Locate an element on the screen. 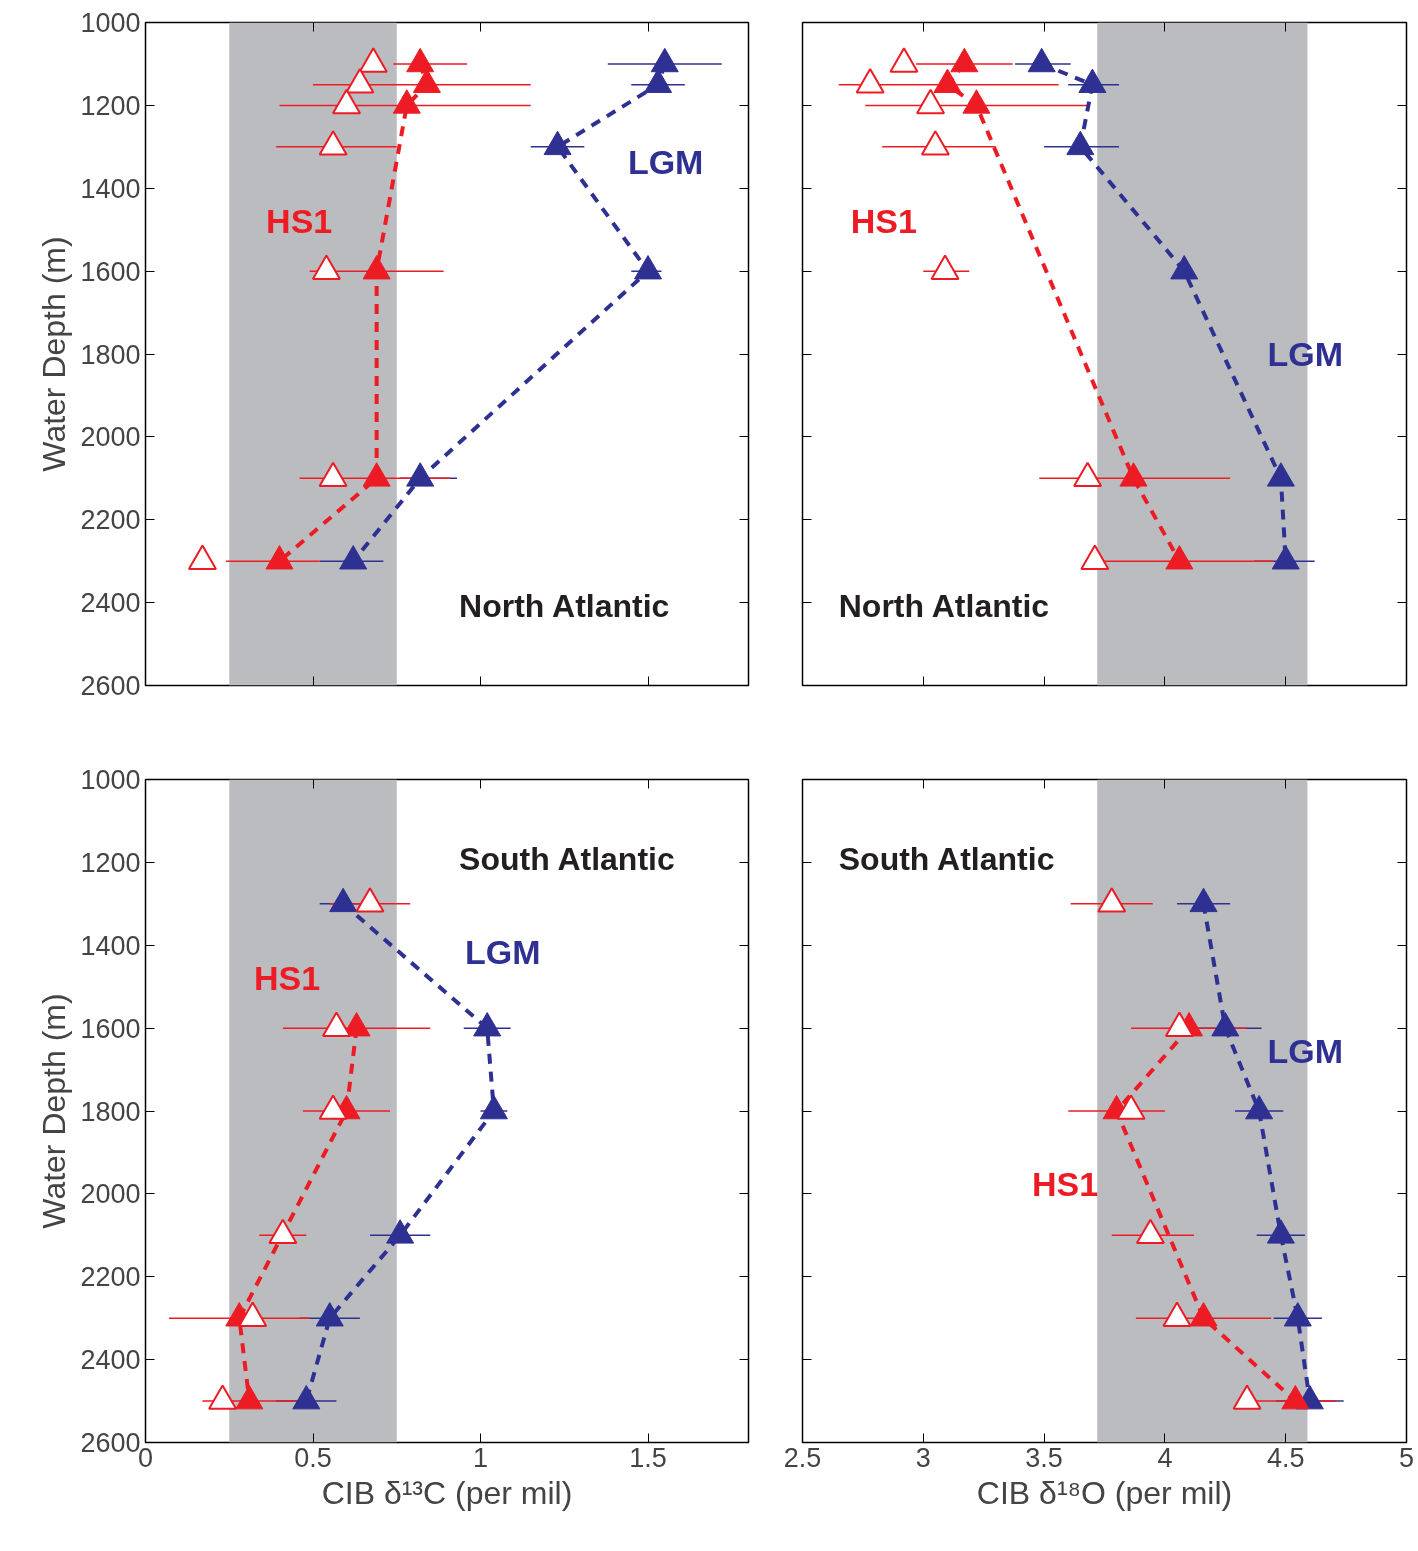  text: HS1 is located at coordinates (883, 221).